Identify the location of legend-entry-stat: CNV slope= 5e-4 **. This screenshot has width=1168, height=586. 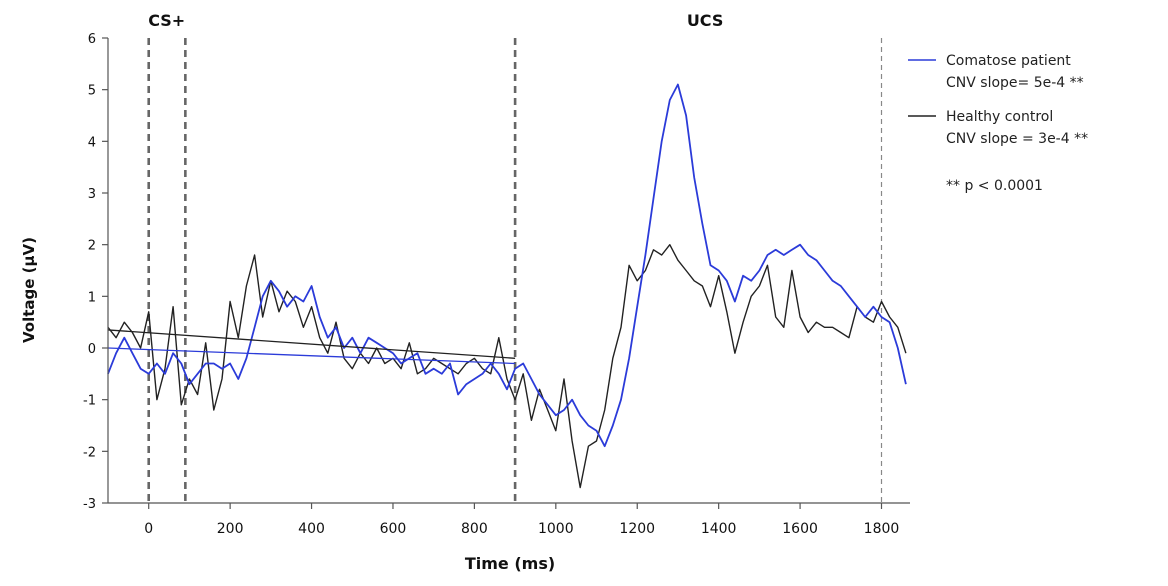
(1015, 83).